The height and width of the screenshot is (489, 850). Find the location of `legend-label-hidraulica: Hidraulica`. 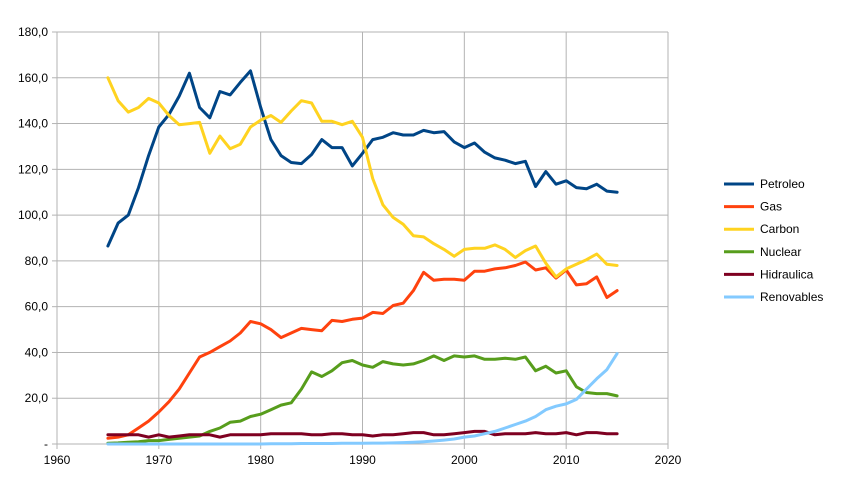

legend-label-hidraulica: Hidraulica is located at coordinates (787, 274).